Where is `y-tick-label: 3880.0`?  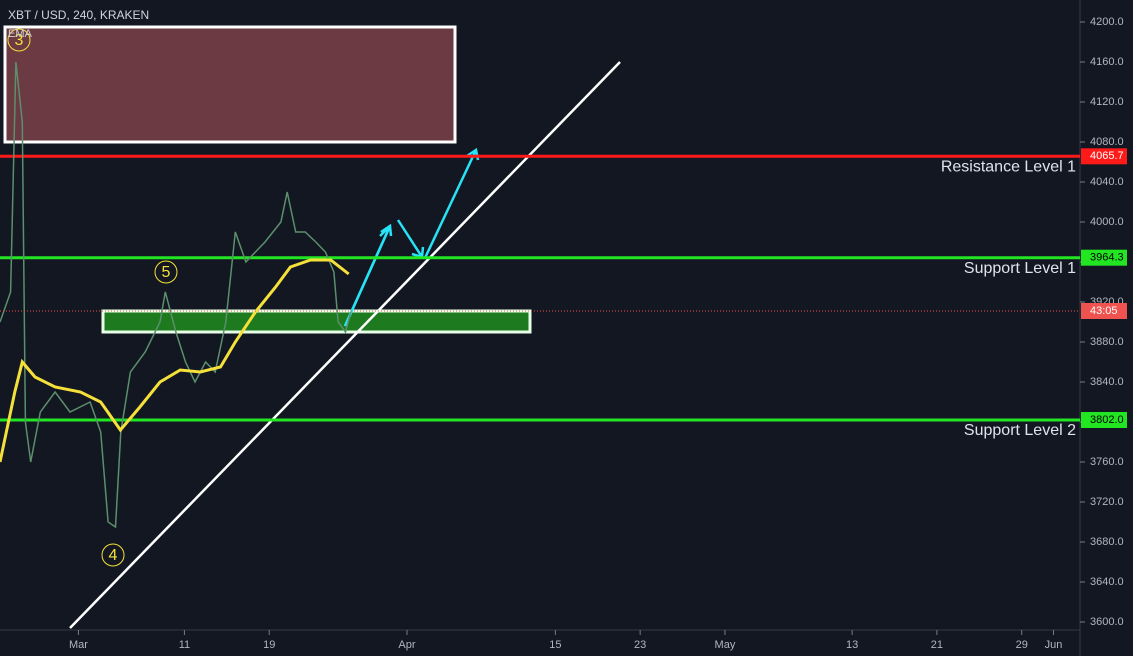
y-tick-label: 3880.0 is located at coordinates (1107, 342).